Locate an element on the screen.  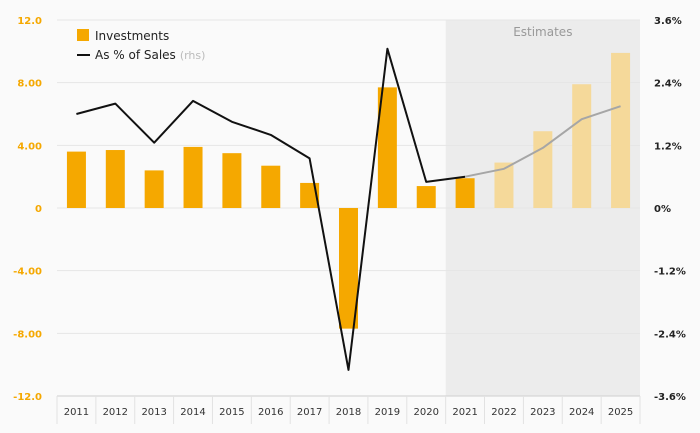
x-tick-label: 2019 is located at coordinates (387, 412).